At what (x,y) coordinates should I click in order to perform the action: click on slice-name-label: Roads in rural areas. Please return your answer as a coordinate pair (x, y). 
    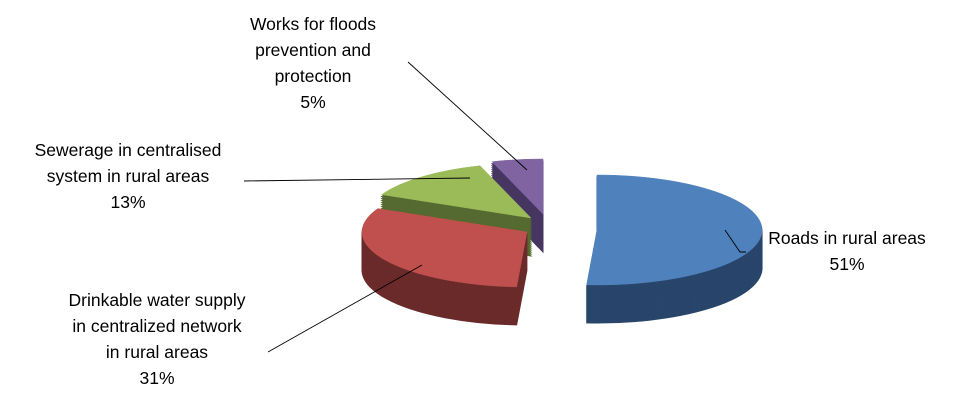
    Looking at the image, I should click on (847, 238).